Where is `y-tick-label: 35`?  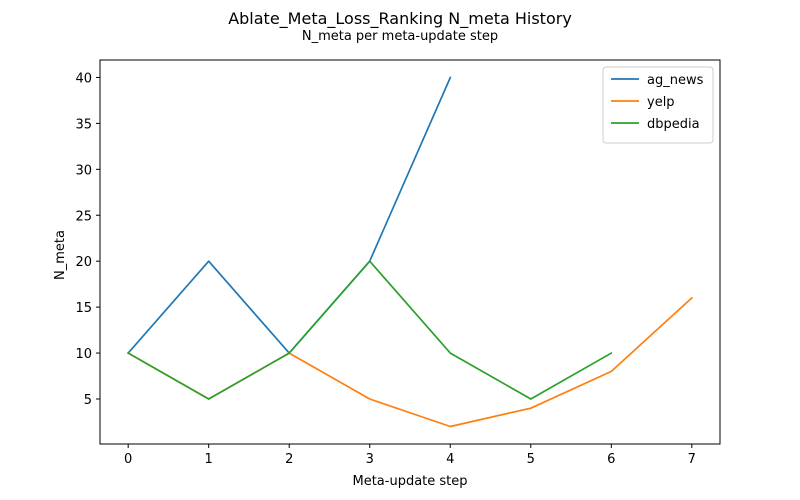 y-tick-label: 35 is located at coordinates (83, 124).